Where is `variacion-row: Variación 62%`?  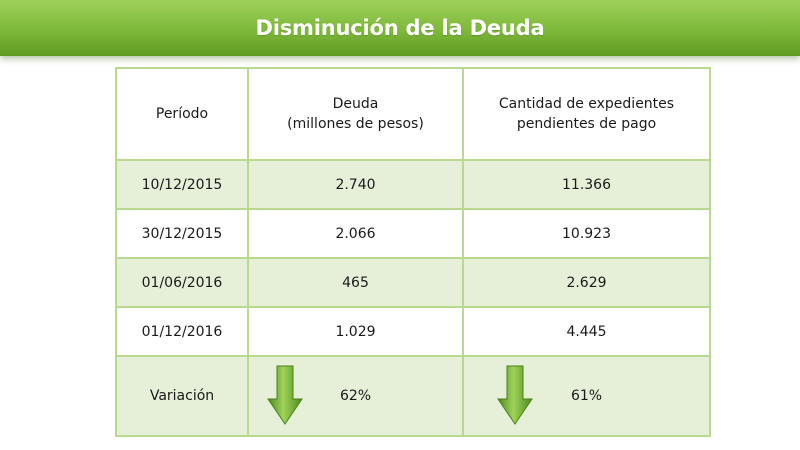 variacion-row: Variación 62% is located at coordinates (413, 396).